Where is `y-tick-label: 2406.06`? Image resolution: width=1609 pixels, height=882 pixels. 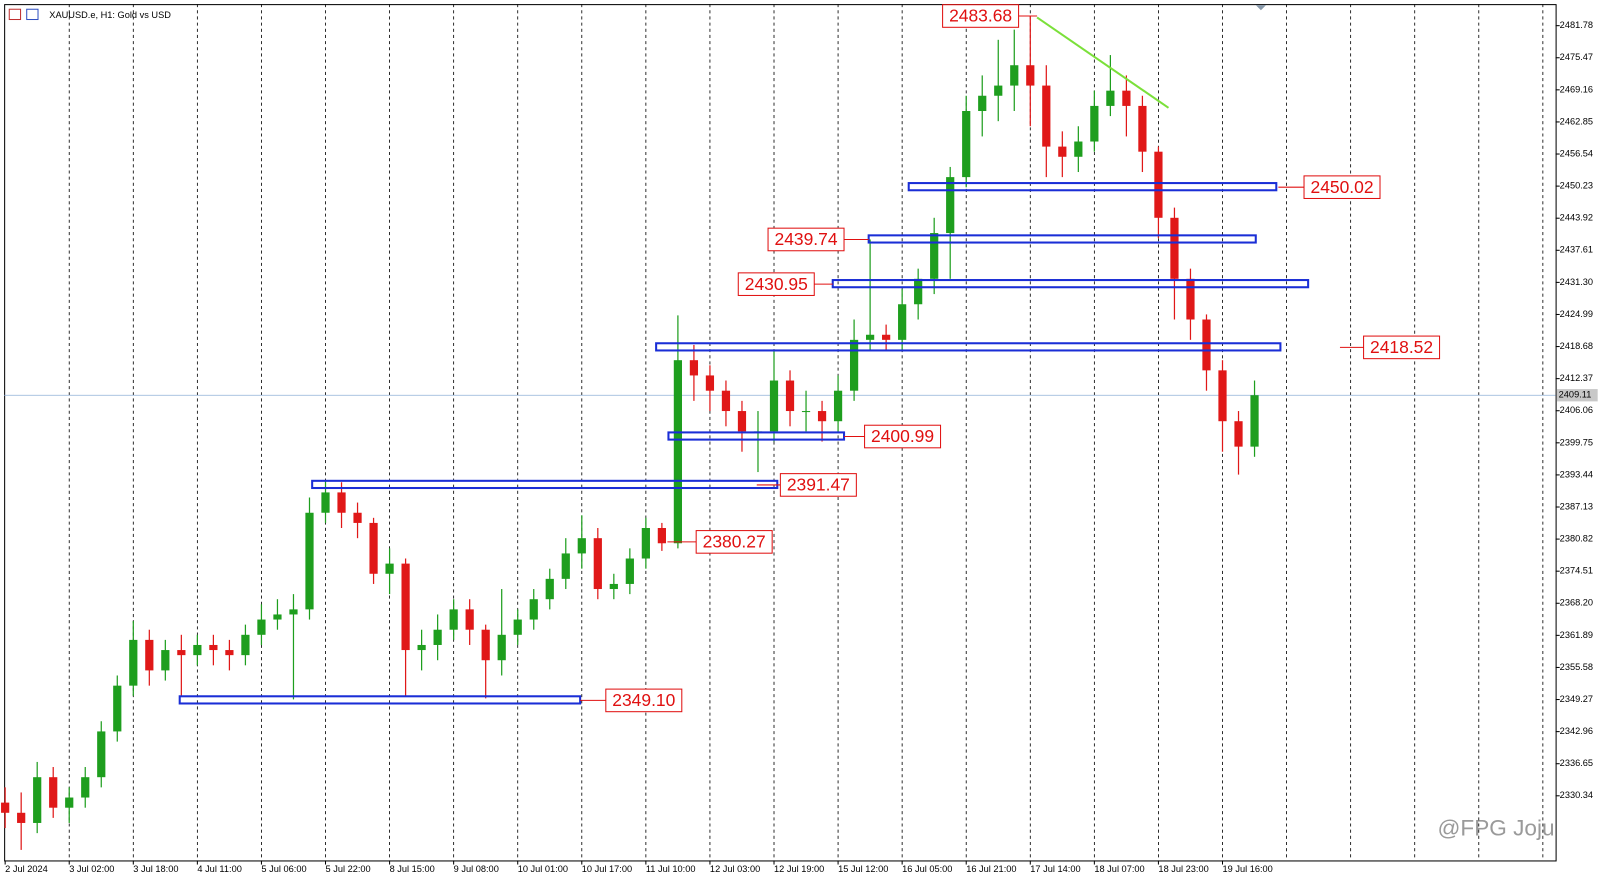
y-tick-label: 2406.06 is located at coordinates (1576, 410).